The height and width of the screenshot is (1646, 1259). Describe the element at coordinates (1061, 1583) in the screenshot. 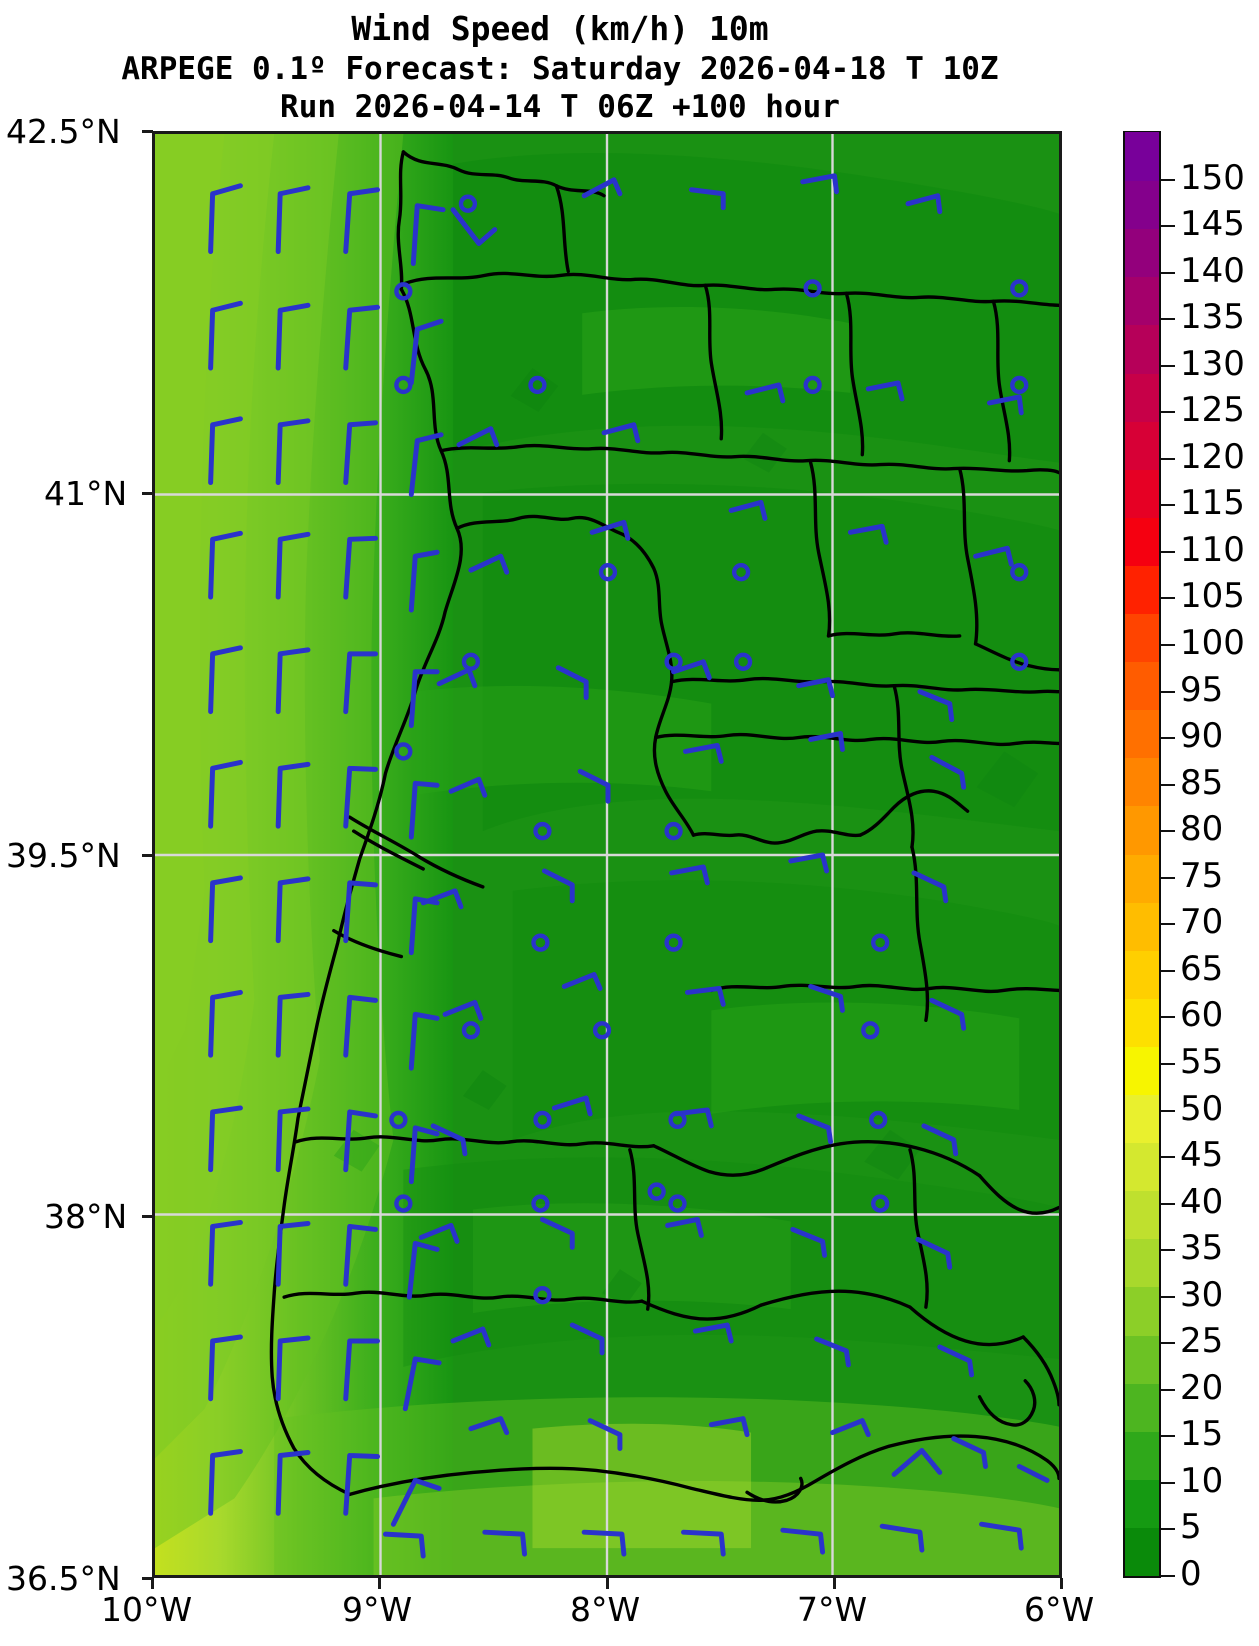

I see `x-tick-6W` at that location.